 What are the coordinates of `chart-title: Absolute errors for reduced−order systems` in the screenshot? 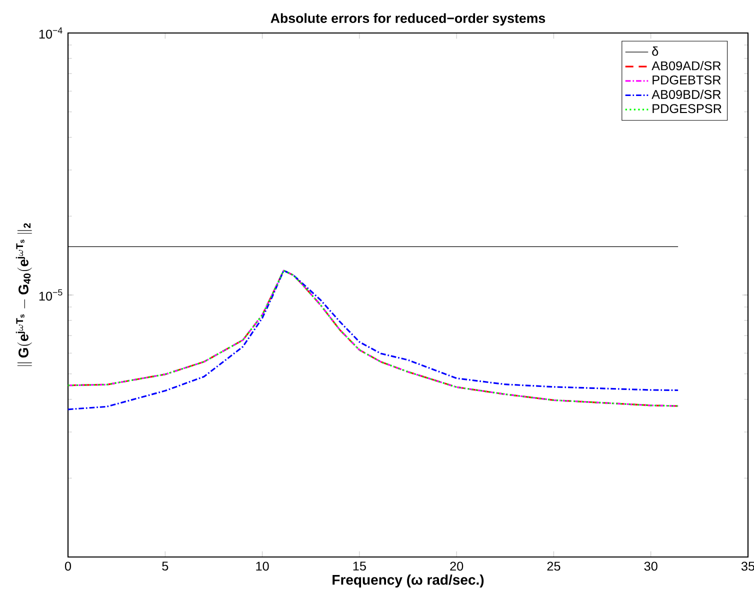 It's located at (408, 19).